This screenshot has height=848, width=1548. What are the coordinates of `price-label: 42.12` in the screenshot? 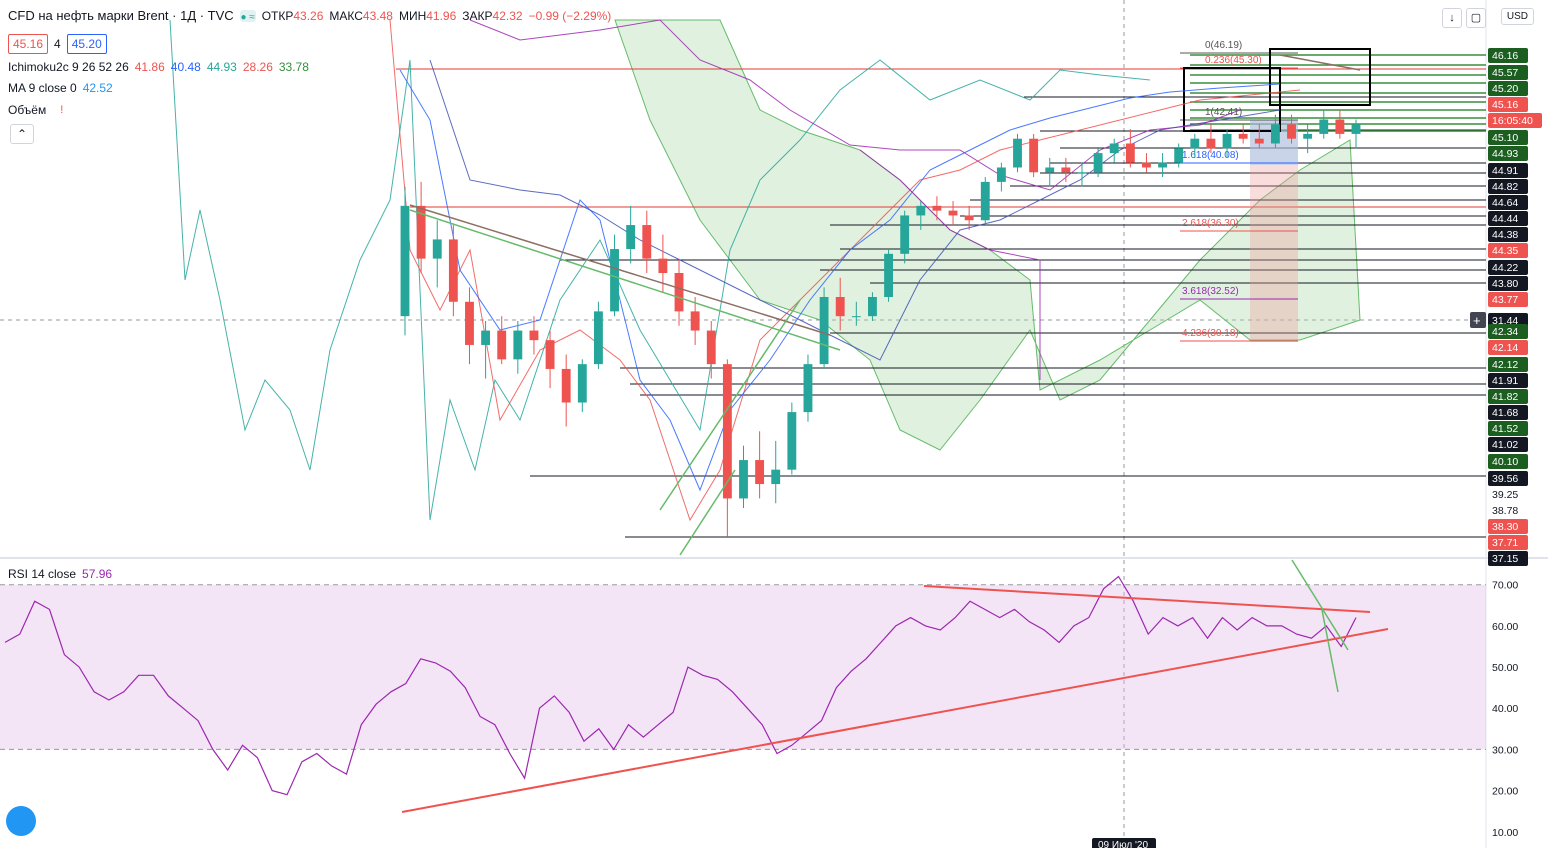 It's located at (1505, 365).